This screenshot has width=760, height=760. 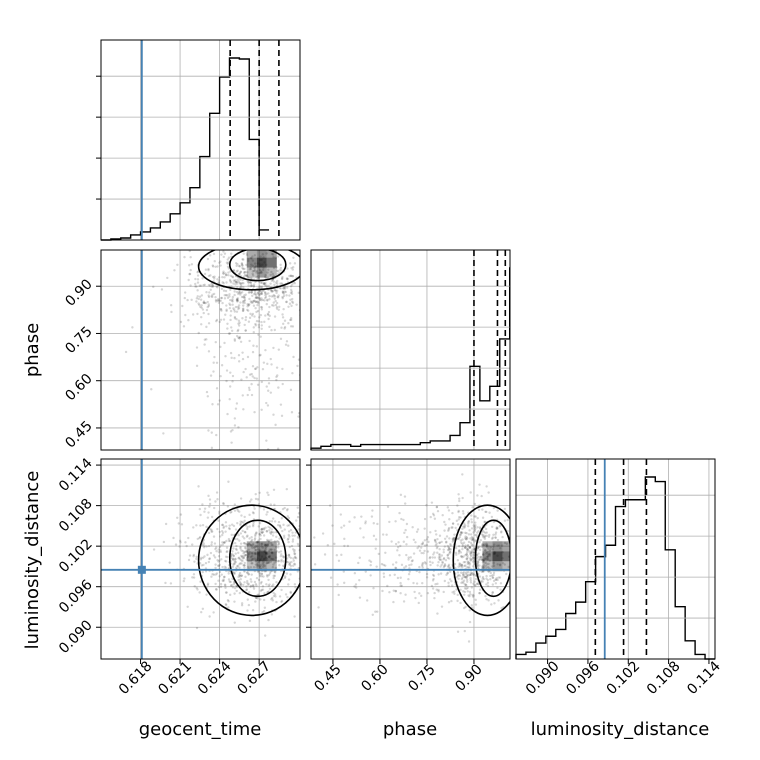 I want to click on scatter-geocent_time-vs-luminosity_distance, so click(x=229, y=558).